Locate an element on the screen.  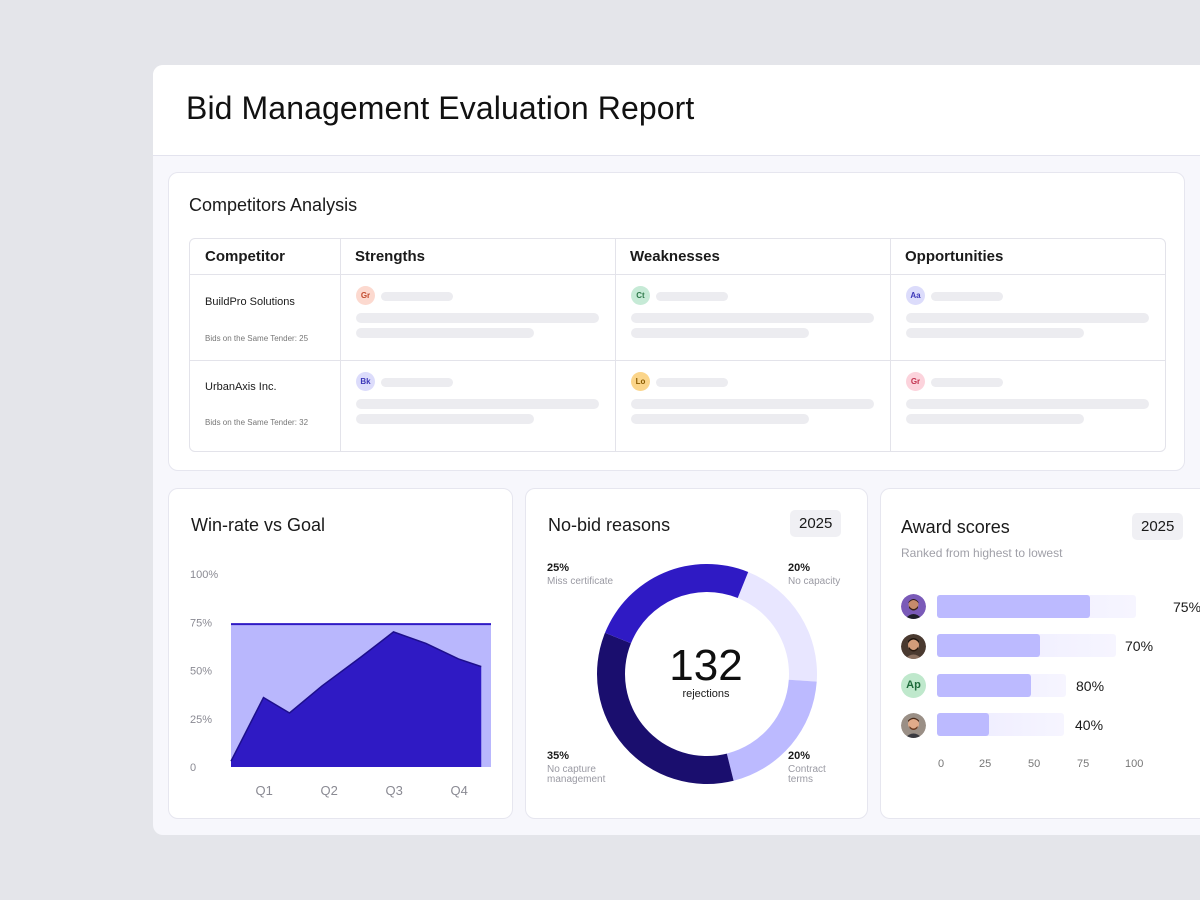
donut-center: 132 rejections is located at coordinates (706, 671).